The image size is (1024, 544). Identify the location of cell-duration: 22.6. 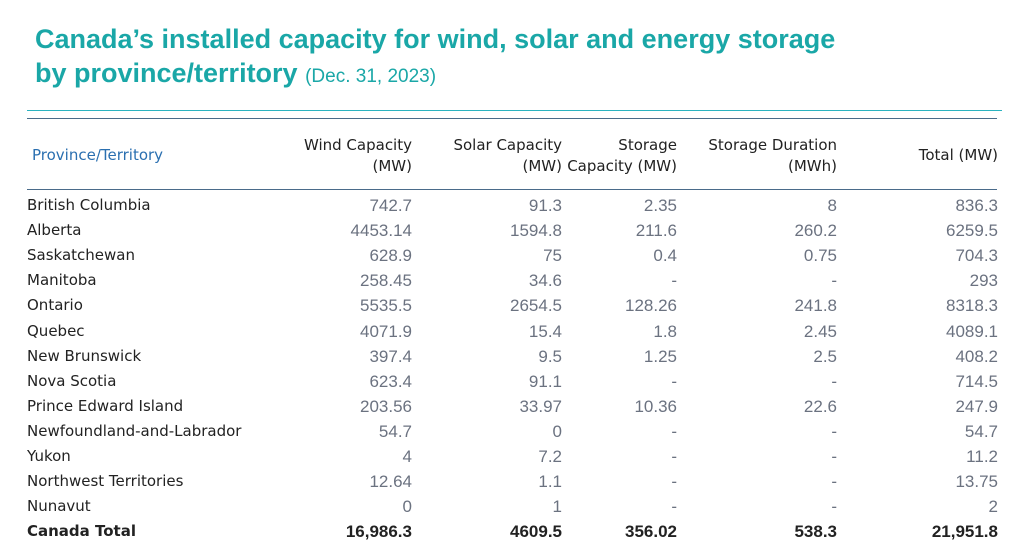
(820, 406).